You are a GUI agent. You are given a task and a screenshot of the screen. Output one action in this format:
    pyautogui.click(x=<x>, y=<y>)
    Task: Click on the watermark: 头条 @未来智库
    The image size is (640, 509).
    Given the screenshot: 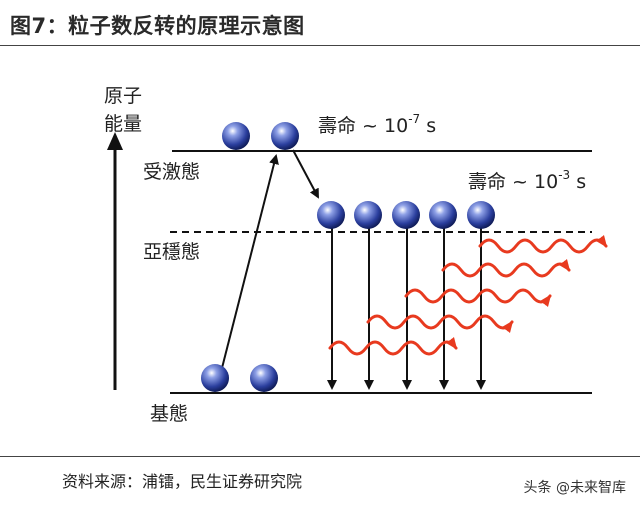 What is the action you would take?
    pyautogui.click(x=574, y=488)
    